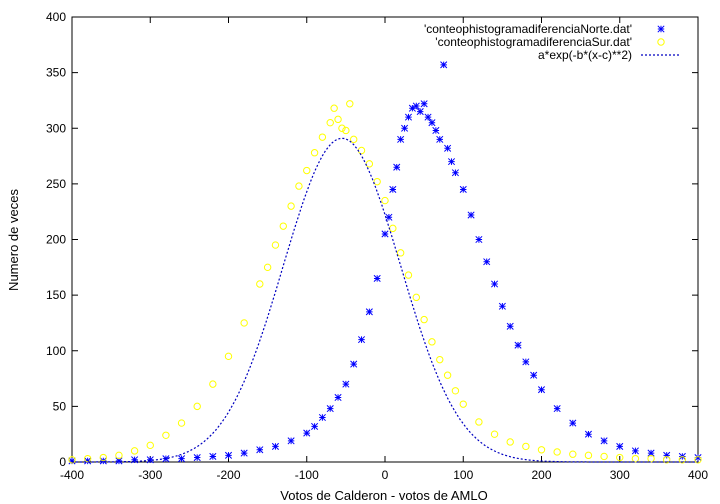  What do you see at coordinates (56, 128) in the screenshot?
I see `y-tick-label: 300` at bounding box center [56, 128].